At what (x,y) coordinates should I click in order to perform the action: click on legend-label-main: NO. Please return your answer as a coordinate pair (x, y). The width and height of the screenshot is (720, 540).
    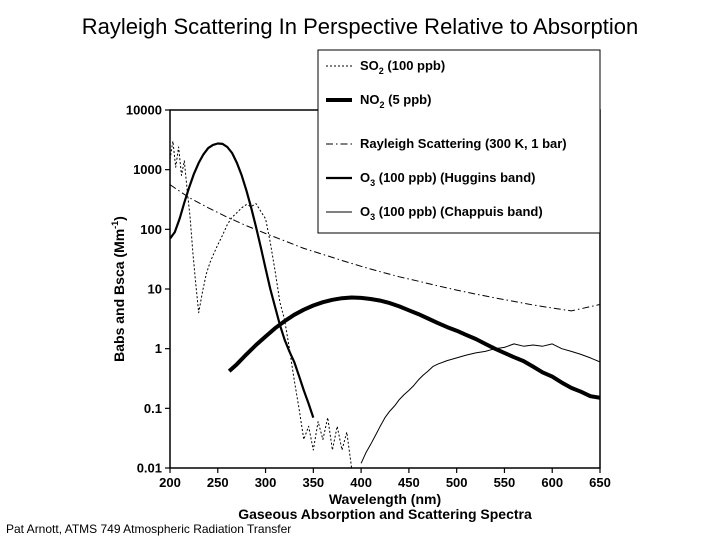
    Looking at the image, I should click on (370, 99).